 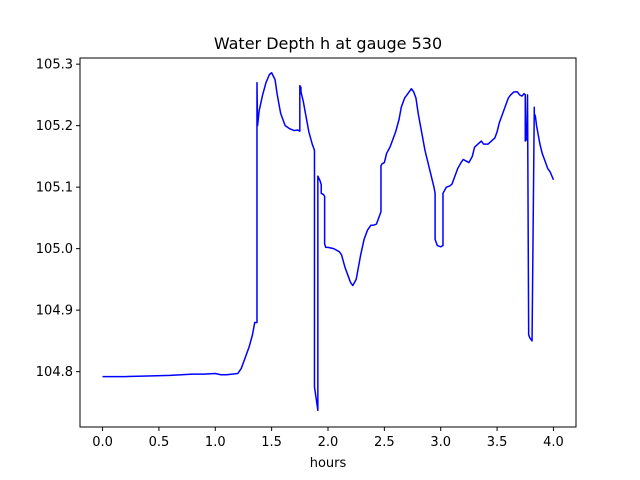 What do you see at coordinates (328, 463) in the screenshot?
I see `x-axis-label: hours` at bounding box center [328, 463].